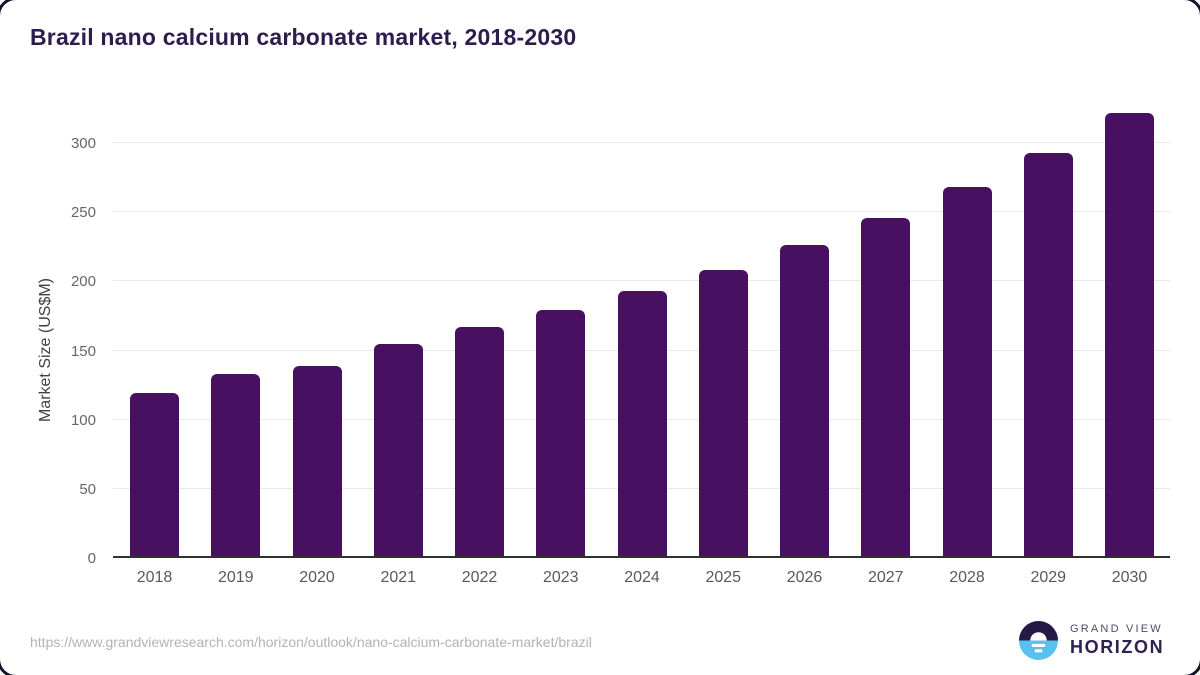  I want to click on bar-2027, so click(886, 387).